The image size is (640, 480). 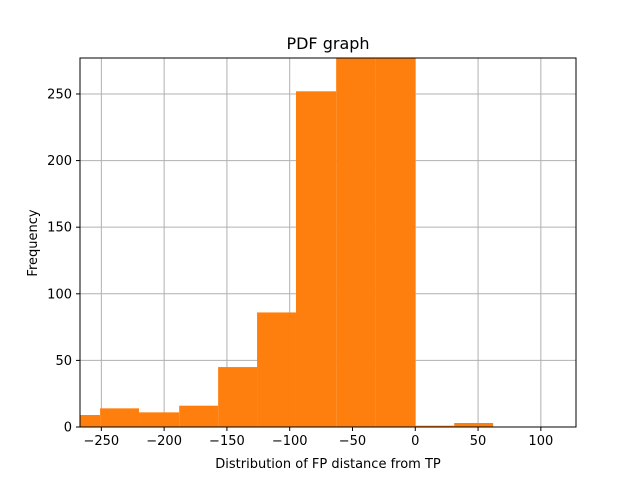 What do you see at coordinates (59, 161) in the screenshot?
I see `y-tick-label: 200` at bounding box center [59, 161].